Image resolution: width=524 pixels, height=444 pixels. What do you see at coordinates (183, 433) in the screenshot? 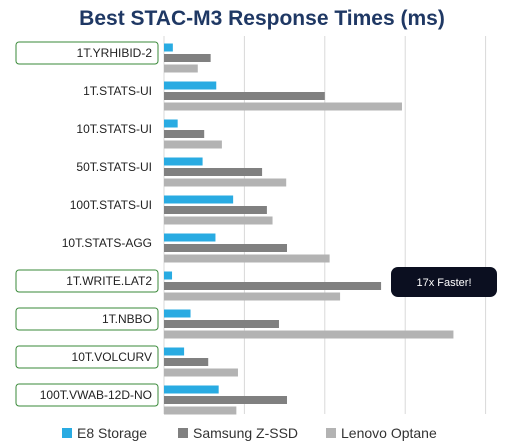
I see `legend-swatch-samsung-z-ssd` at bounding box center [183, 433].